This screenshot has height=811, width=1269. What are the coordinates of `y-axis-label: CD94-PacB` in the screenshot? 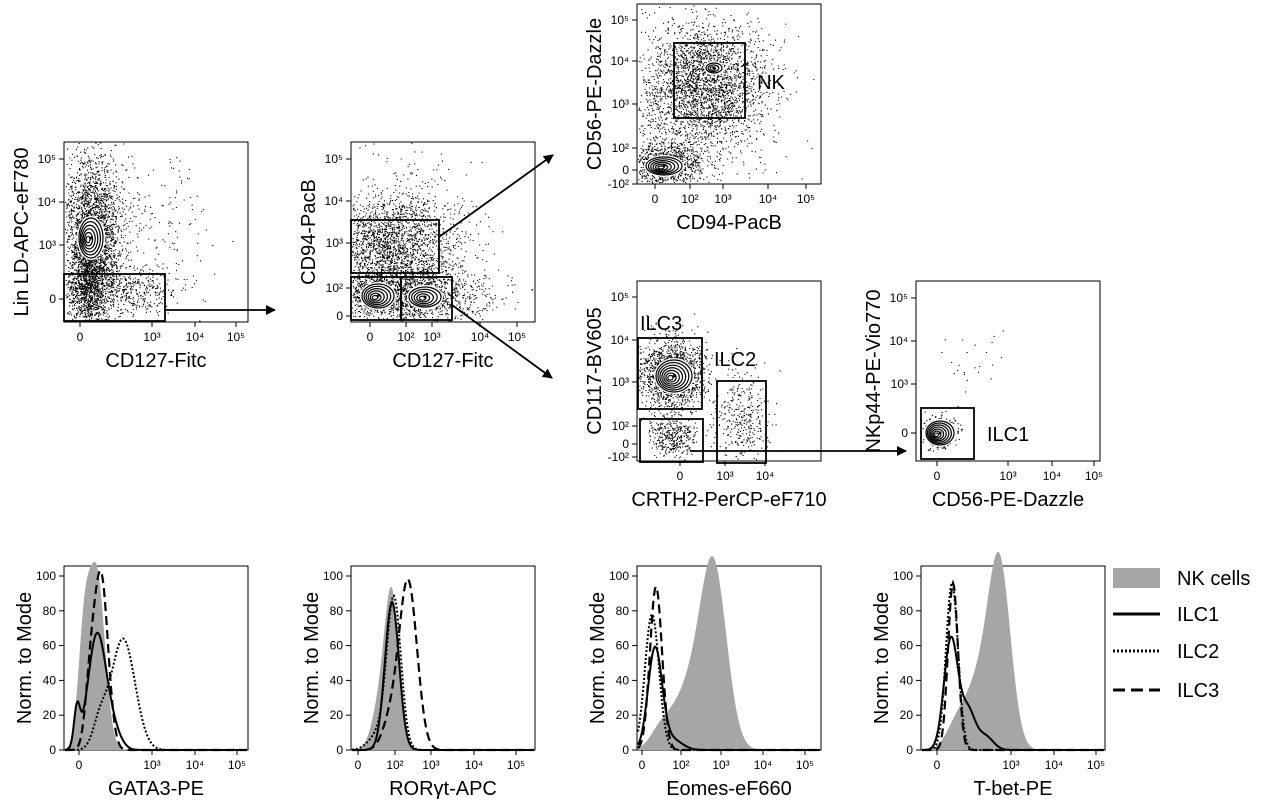 It's located at (309, 232).